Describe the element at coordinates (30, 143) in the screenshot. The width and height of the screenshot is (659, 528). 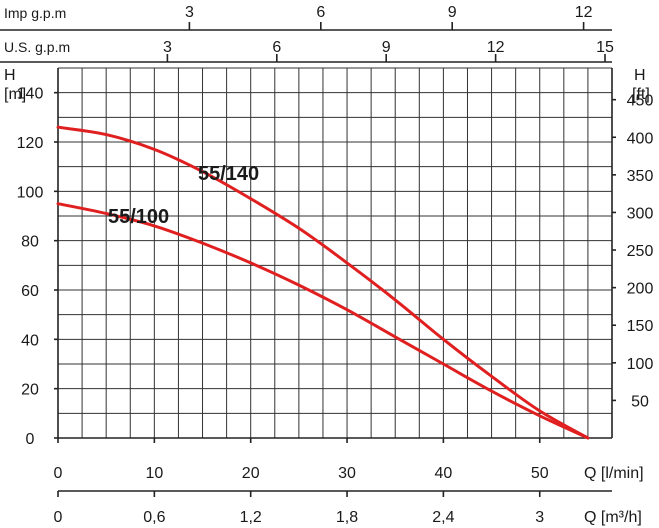
I see `y-tick-label-left: 120` at that location.